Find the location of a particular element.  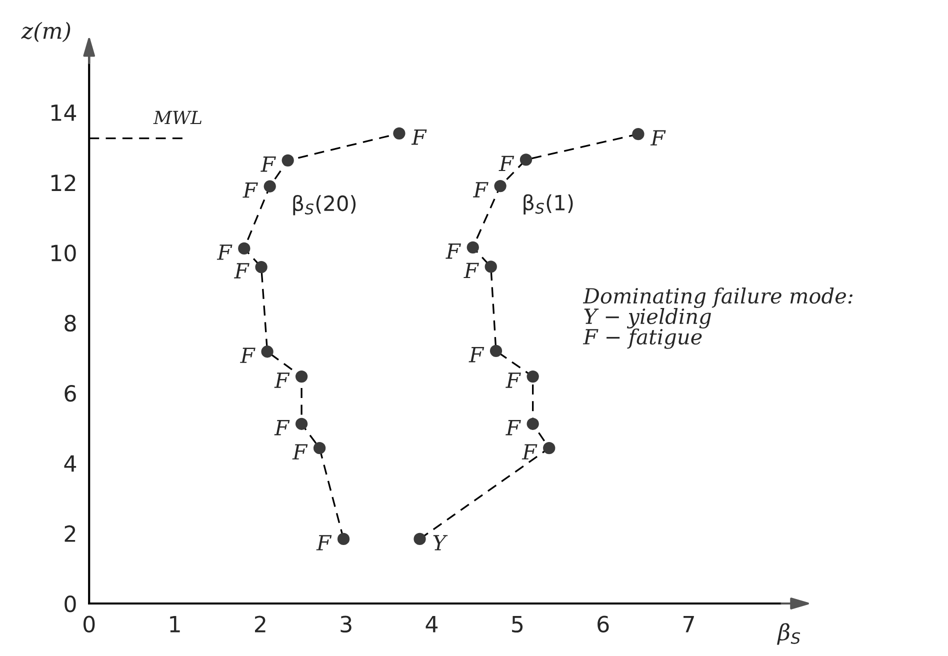

x-tick-label: 4 is located at coordinates (432, 624).